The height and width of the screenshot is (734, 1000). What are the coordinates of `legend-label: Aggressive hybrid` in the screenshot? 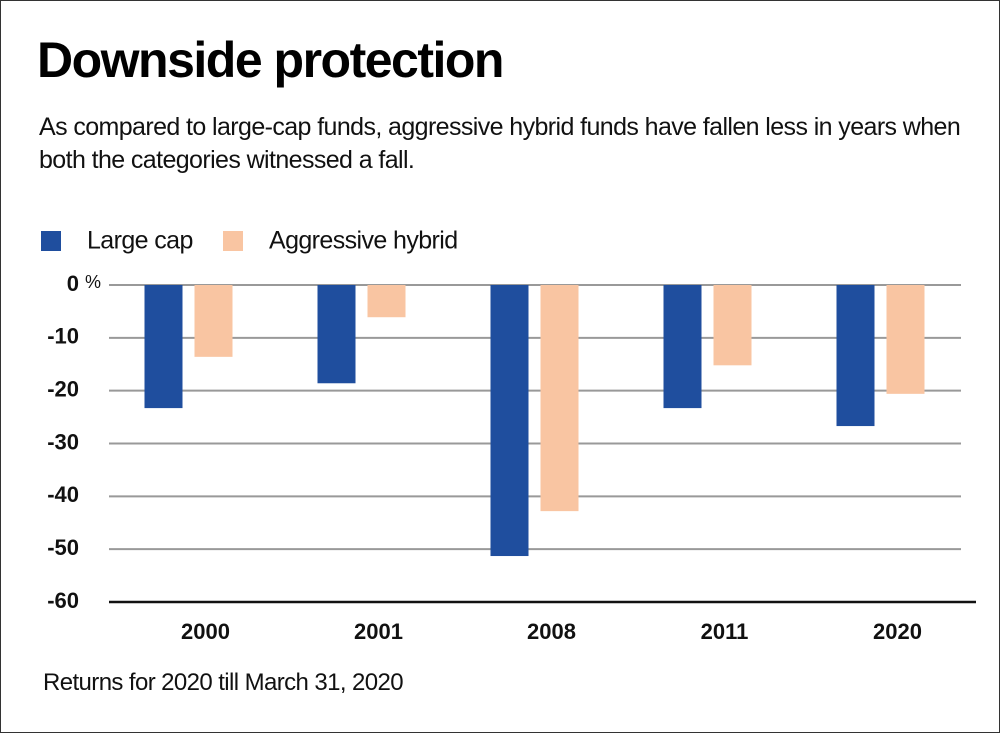 It's located at (363, 241).